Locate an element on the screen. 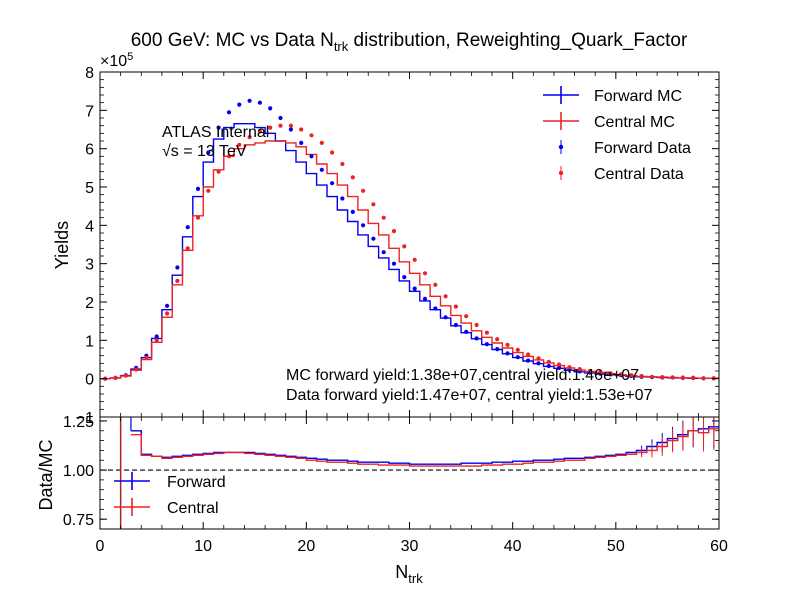 The width and height of the screenshot is (799, 599). legend-entry-central: Central is located at coordinates (166, 507).